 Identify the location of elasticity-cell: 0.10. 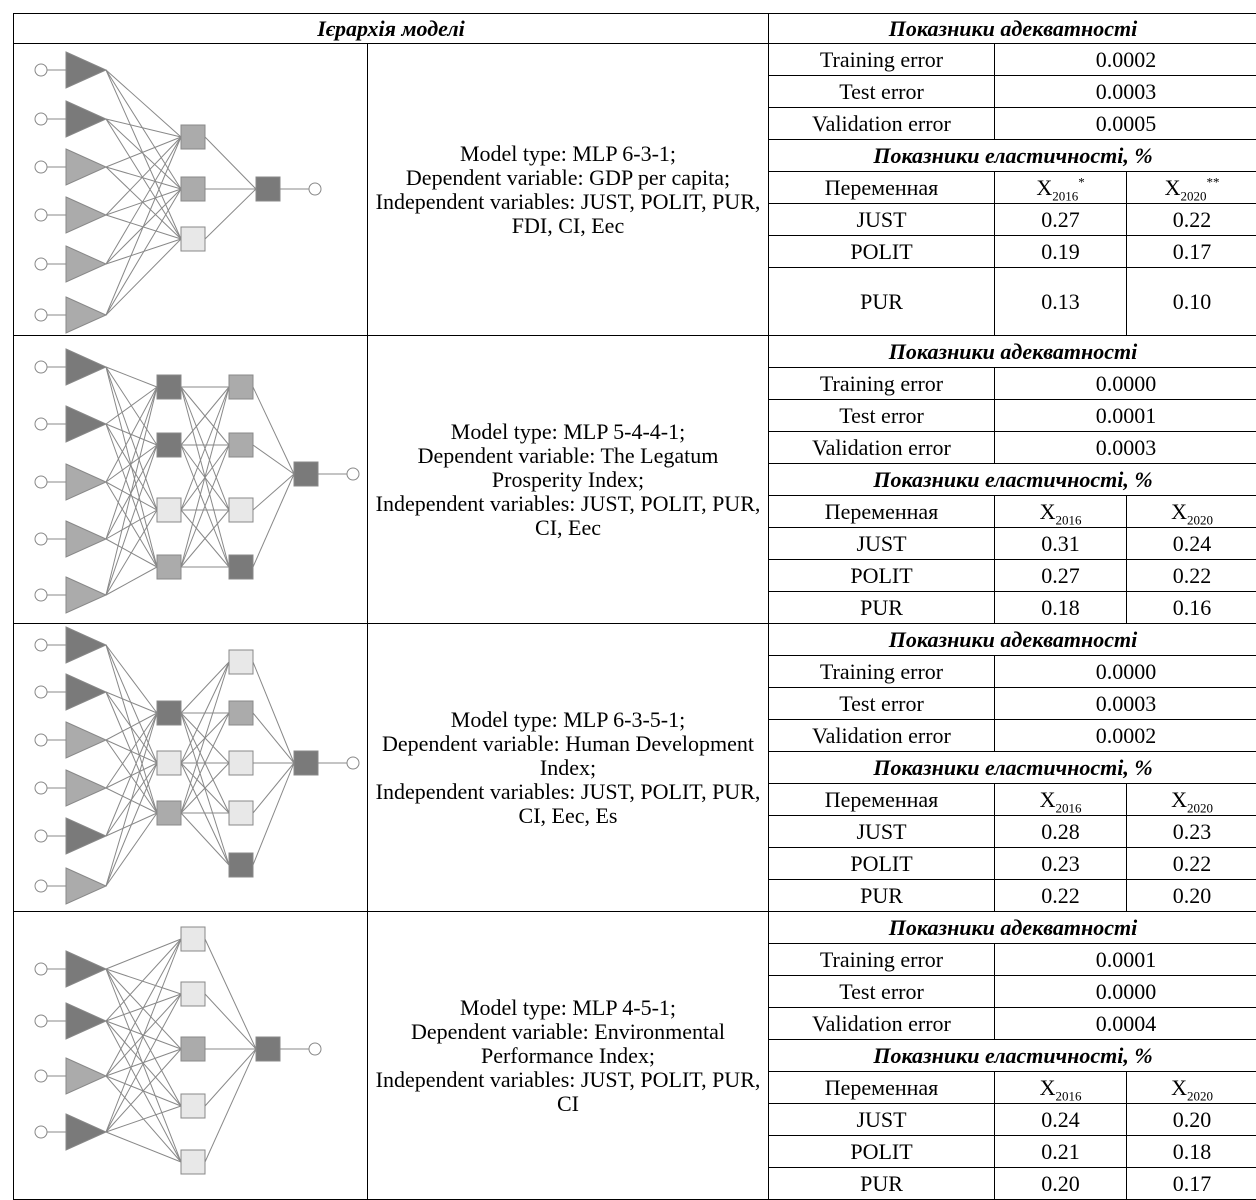
(1191, 302).